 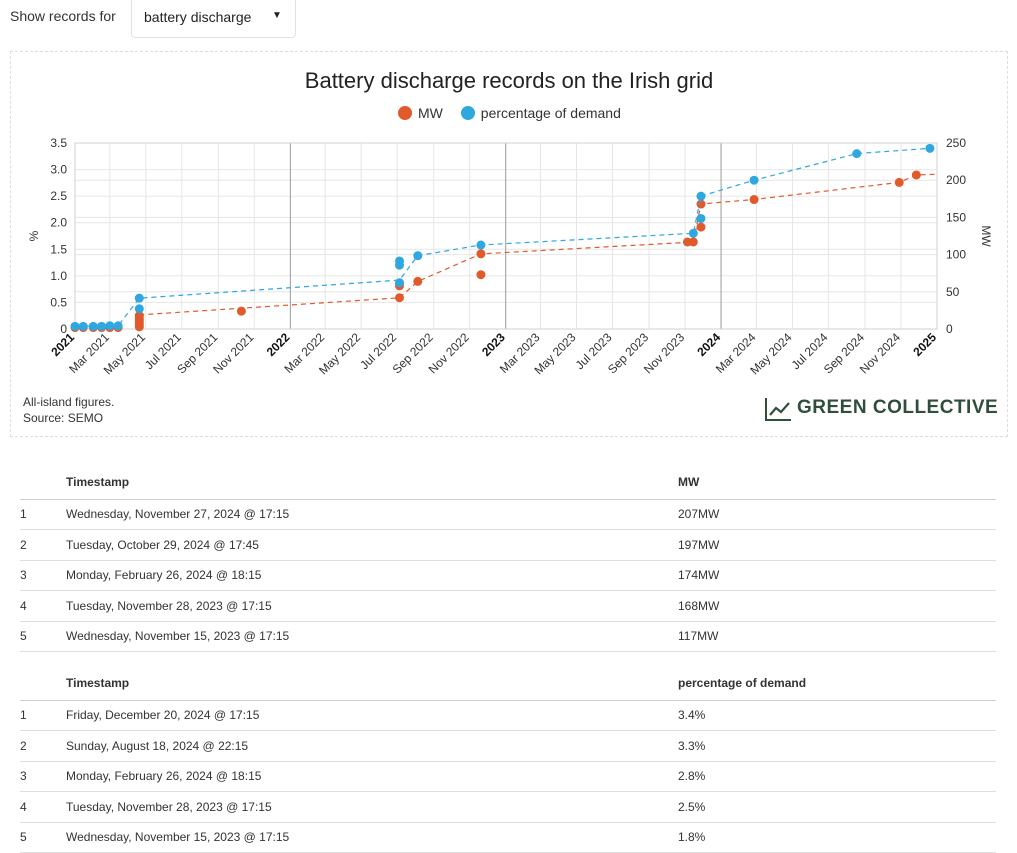 What do you see at coordinates (837, 636) in the screenshot?
I see `row-value: 117MW` at bounding box center [837, 636].